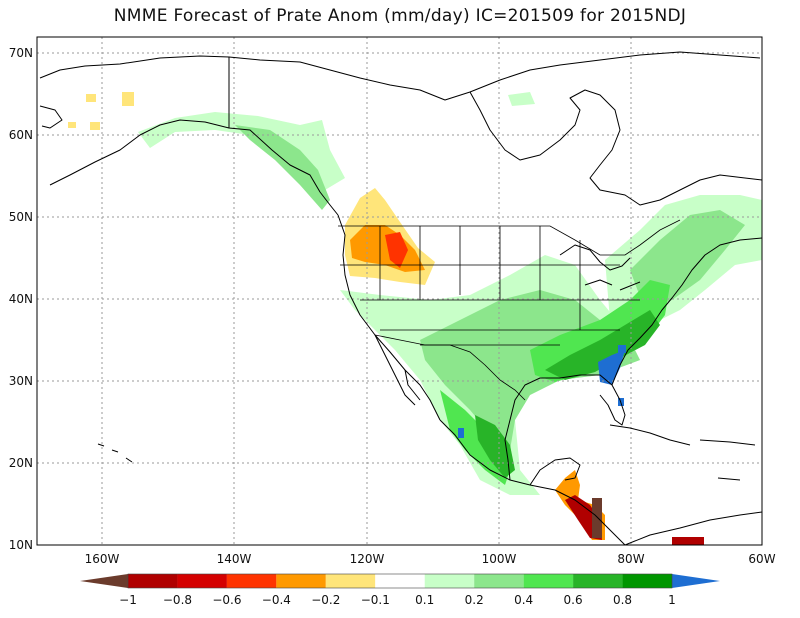 This screenshot has height=618, width=800. Describe the element at coordinates (495, 446) in the screenshot. I see `anomaly-region-mexico-east` at that location.